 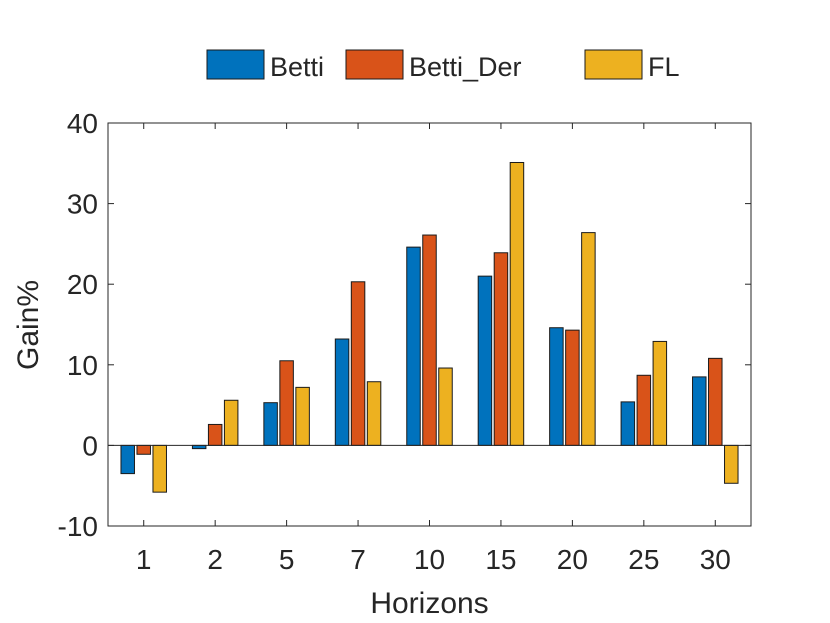 What do you see at coordinates (465, 67) in the screenshot?
I see `legend-label-betti-der: Betti_Der` at bounding box center [465, 67].